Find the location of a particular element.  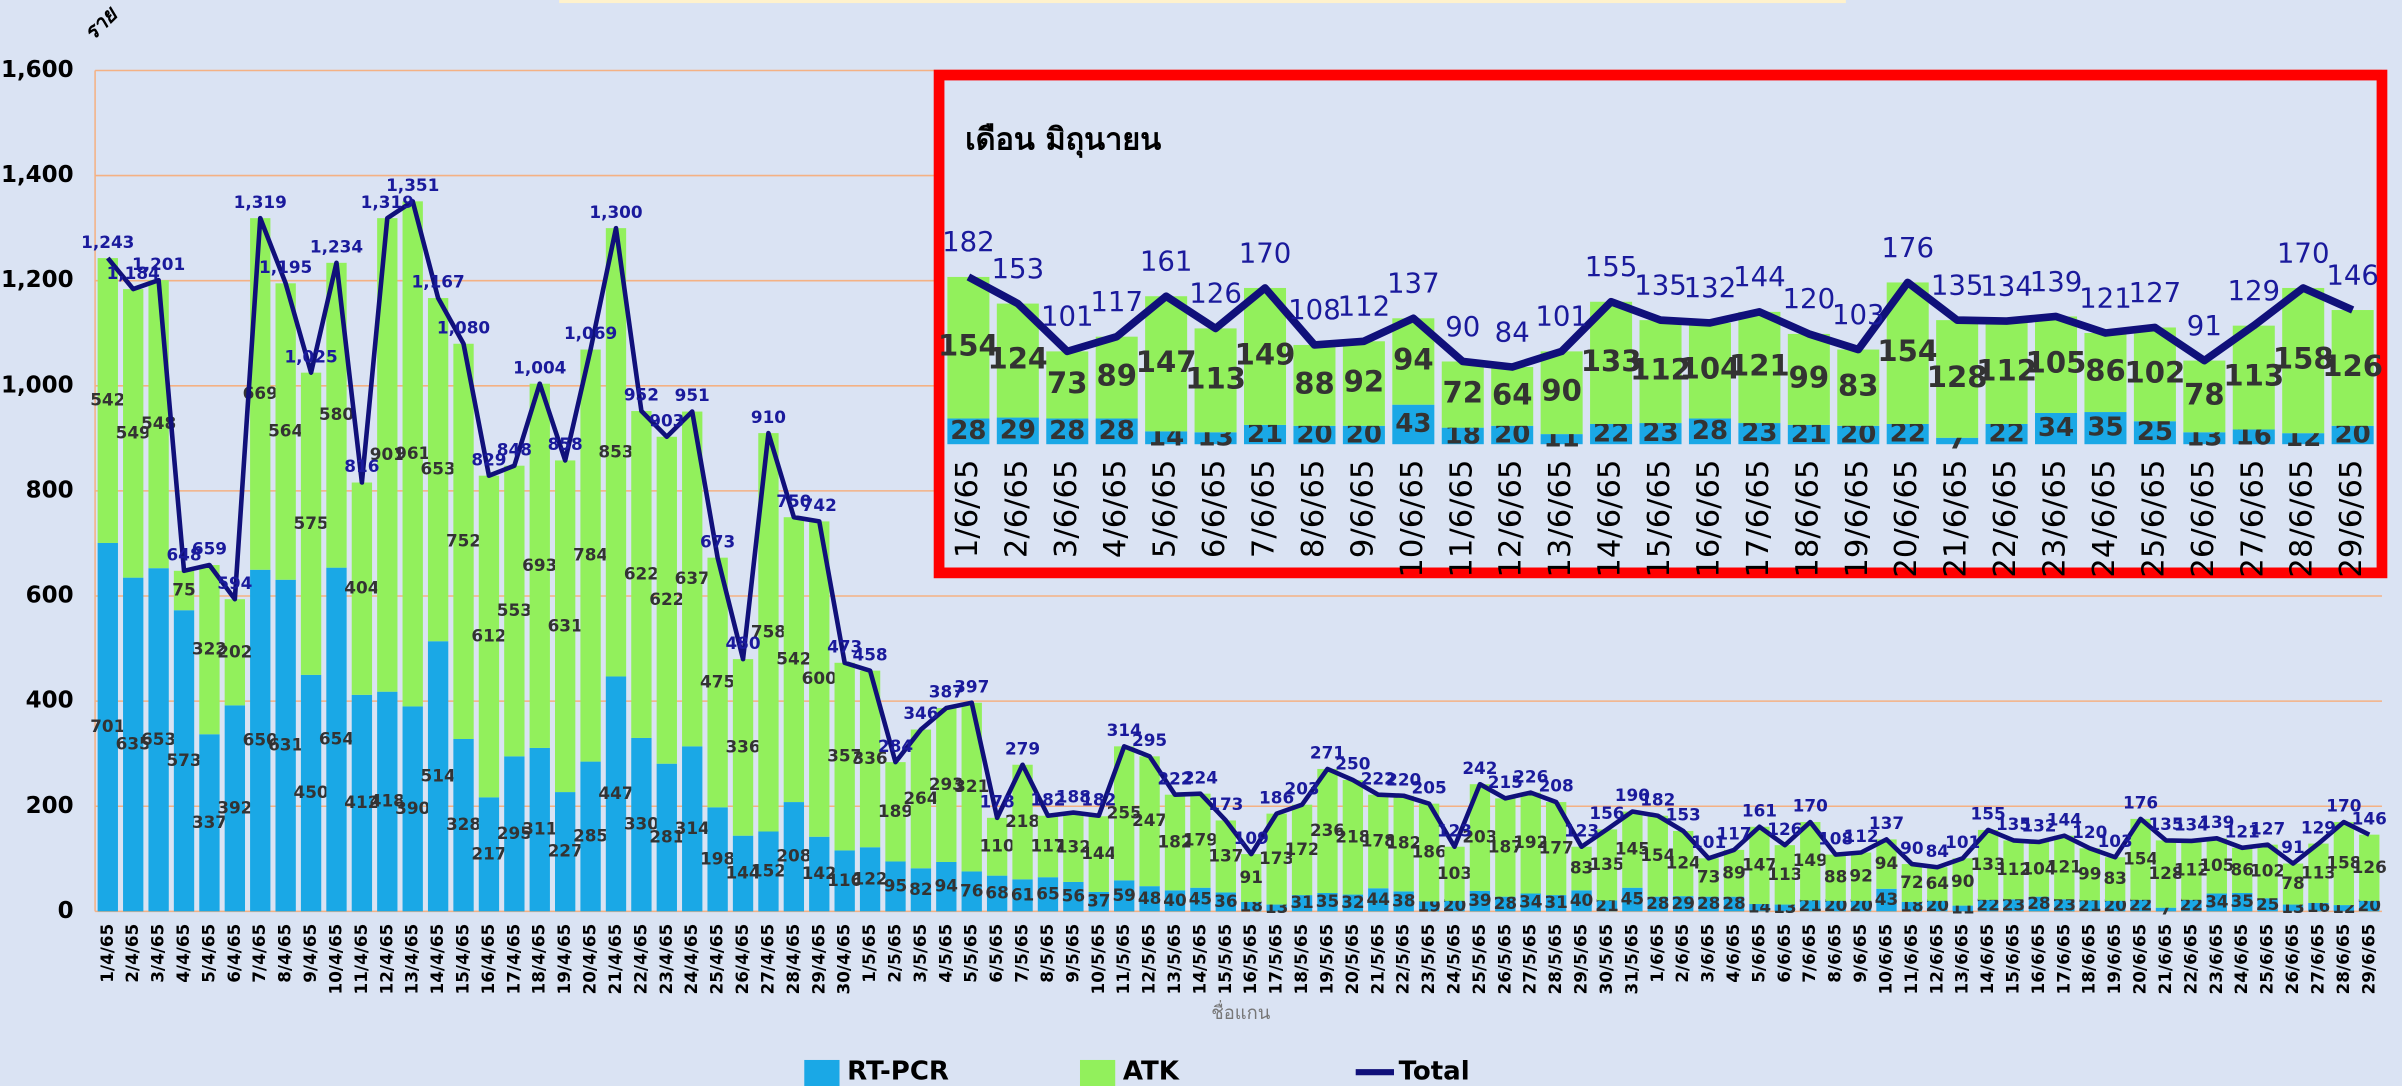

title-placeholder is located at coordinates (1202, 2).